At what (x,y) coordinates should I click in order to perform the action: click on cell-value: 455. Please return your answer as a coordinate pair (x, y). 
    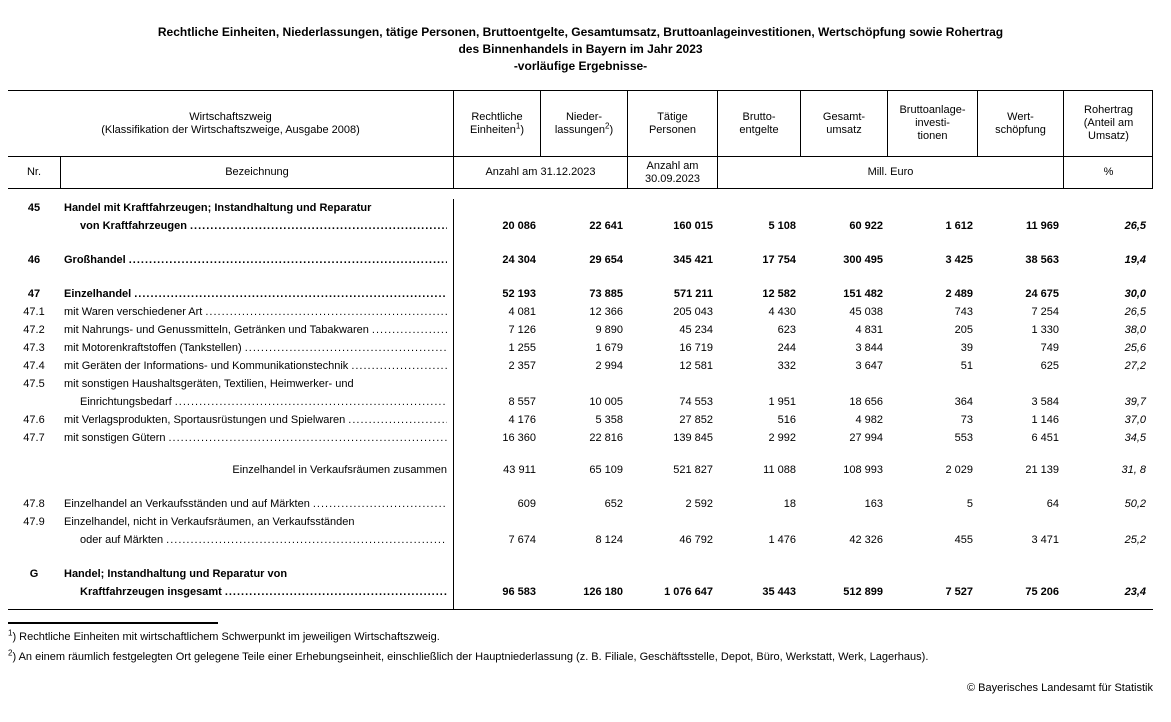
    Looking at the image, I should click on (963, 540).